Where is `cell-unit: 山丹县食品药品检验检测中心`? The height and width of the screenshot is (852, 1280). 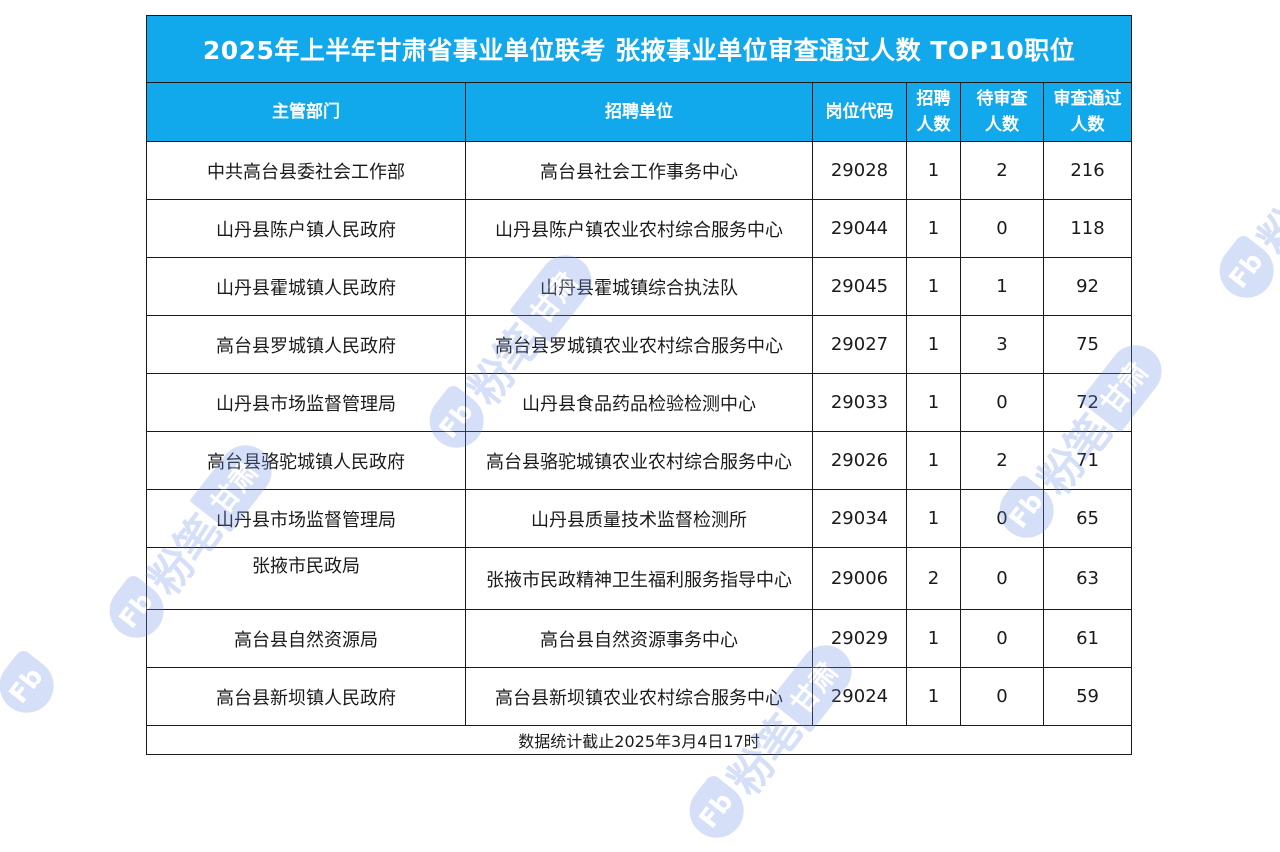
cell-unit: 山丹县食品药品检验检测中心 is located at coordinates (639, 402).